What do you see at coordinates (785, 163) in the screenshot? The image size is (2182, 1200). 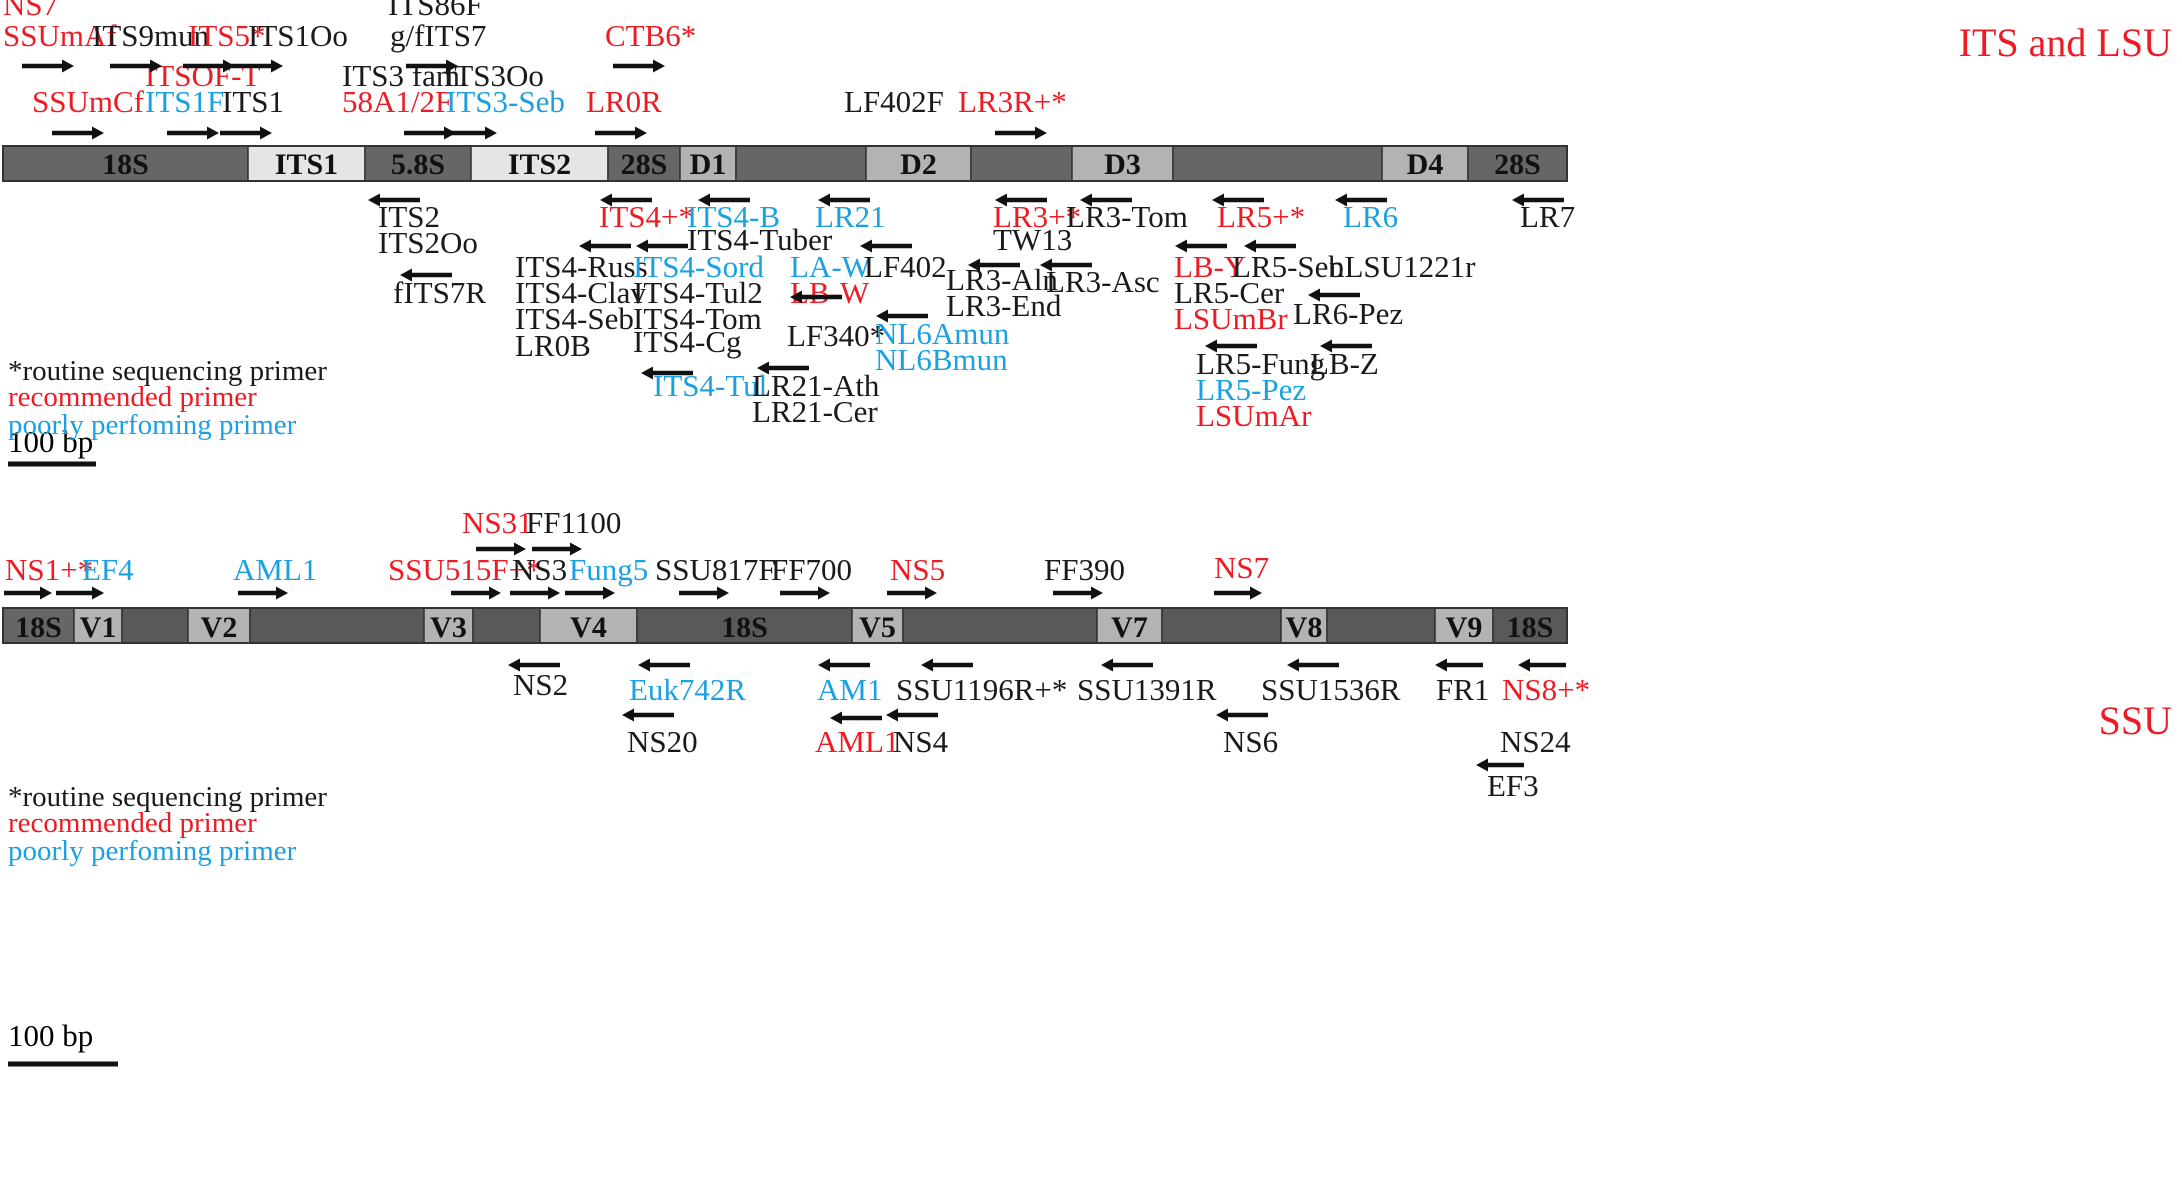 I see `gene-bar-outline` at bounding box center [785, 163].